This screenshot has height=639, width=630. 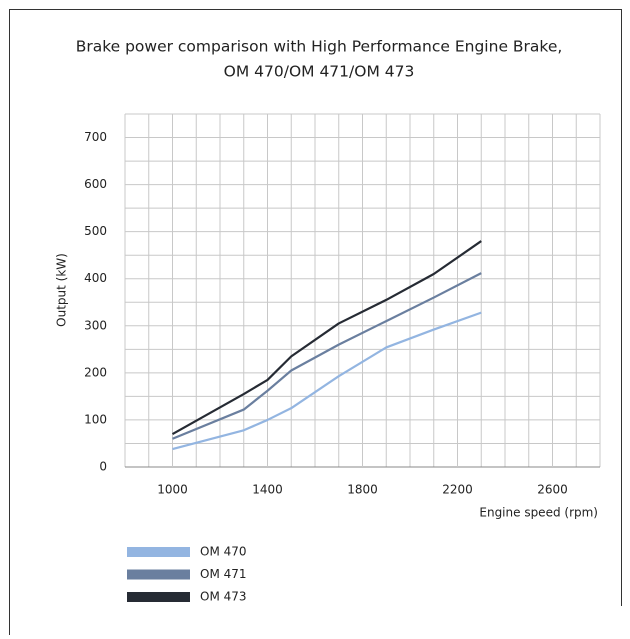 I want to click on y-tick-label: 400, so click(x=95, y=278).